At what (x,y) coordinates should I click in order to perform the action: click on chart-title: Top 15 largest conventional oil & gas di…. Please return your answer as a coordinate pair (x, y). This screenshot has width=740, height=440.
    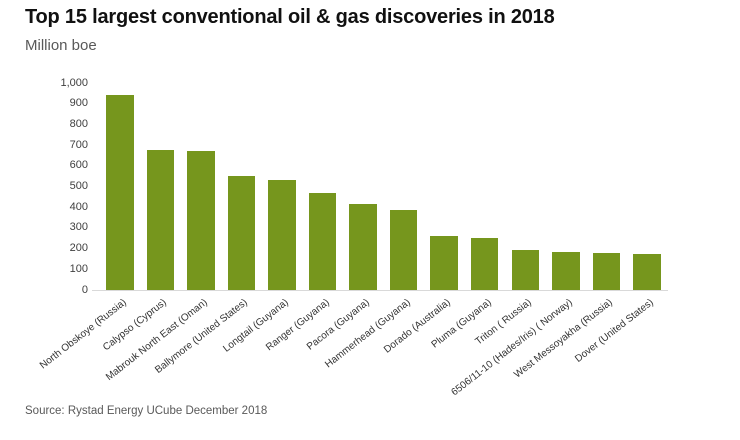
    Looking at the image, I should click on (290, 17).